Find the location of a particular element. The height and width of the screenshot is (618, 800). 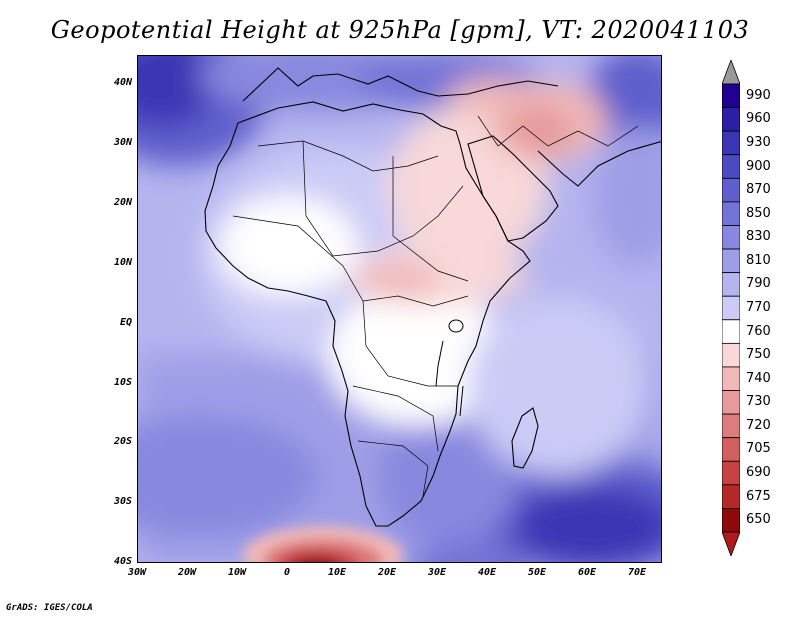

lon-tick-20e: 20E is located at coordinates (387, 572).